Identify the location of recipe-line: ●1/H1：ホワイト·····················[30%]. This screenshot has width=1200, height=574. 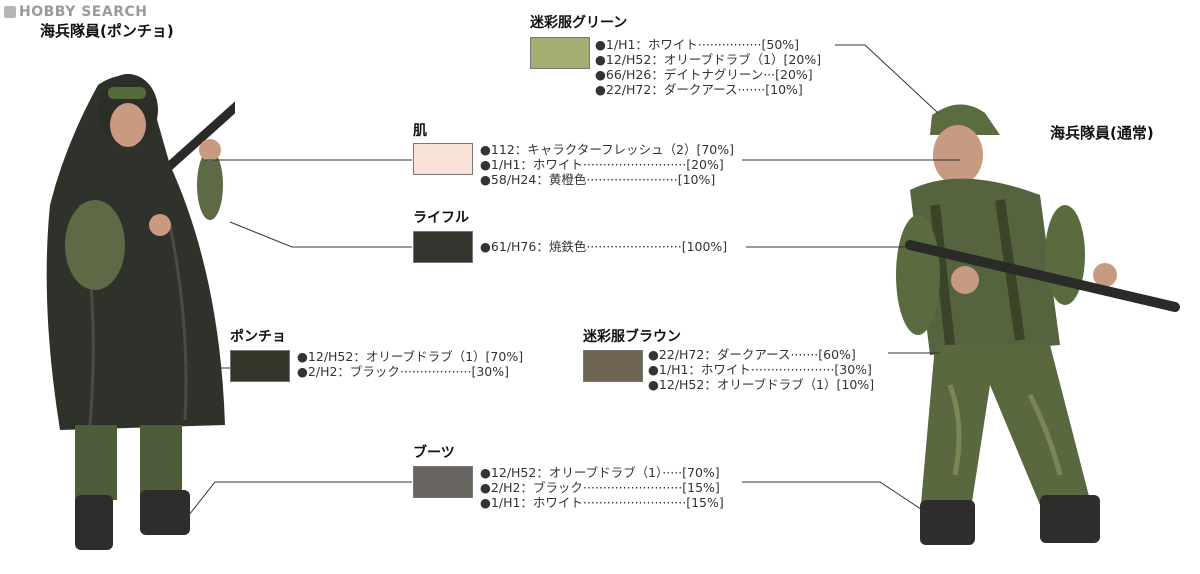
(760, 369).